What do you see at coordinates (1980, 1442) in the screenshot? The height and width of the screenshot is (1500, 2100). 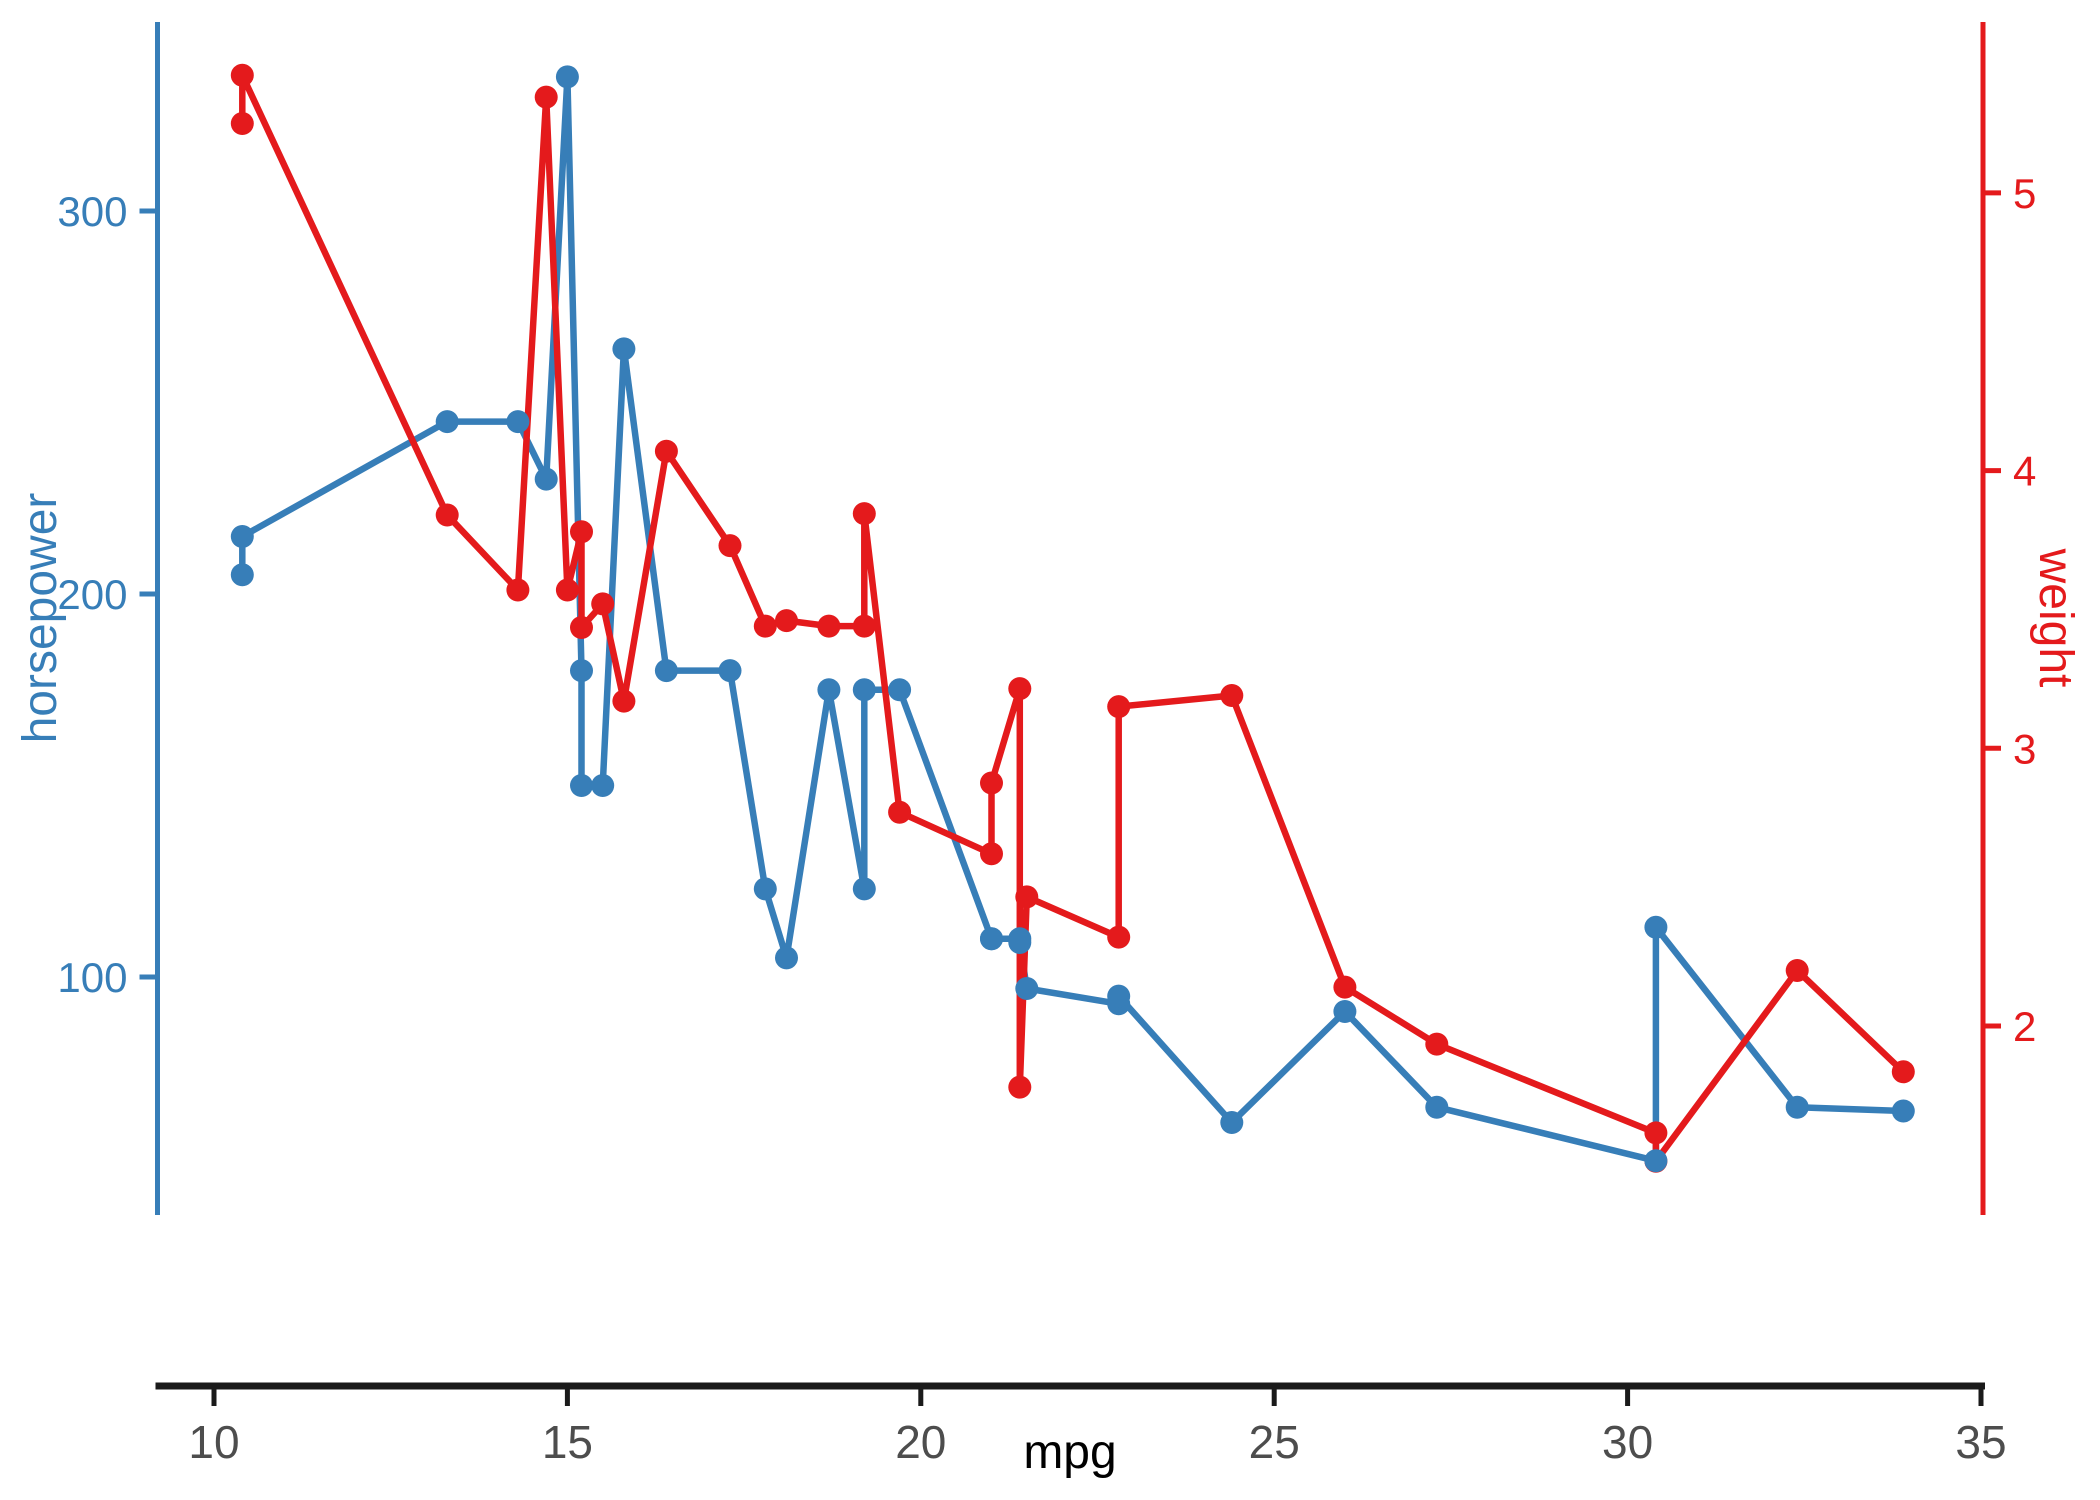 I see `x-axis-tick-label: 35` at bounding box center [1980, 1442].